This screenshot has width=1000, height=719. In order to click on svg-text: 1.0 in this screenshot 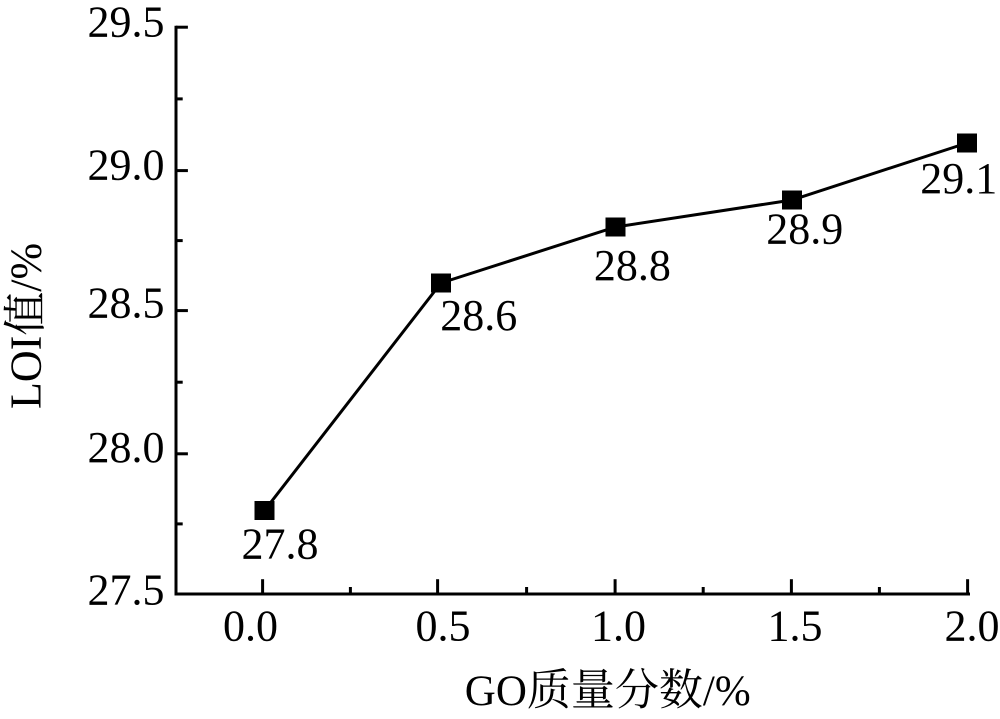, I will do `click(618, 626)`.